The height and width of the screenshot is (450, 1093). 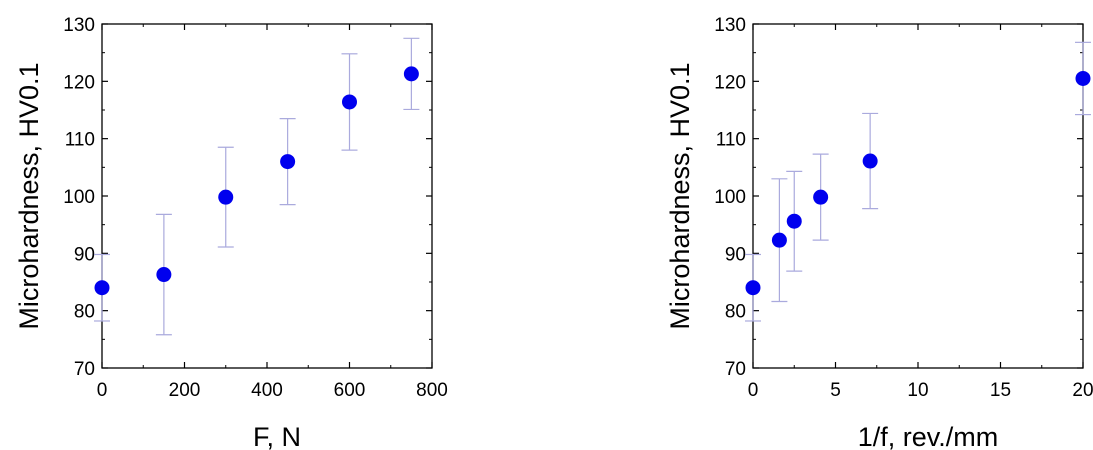 What do you see at coordinates (917, 390) in the screenshot?
I see `chart-2-x-tick-label: 10` at bounding box center [917, 390].